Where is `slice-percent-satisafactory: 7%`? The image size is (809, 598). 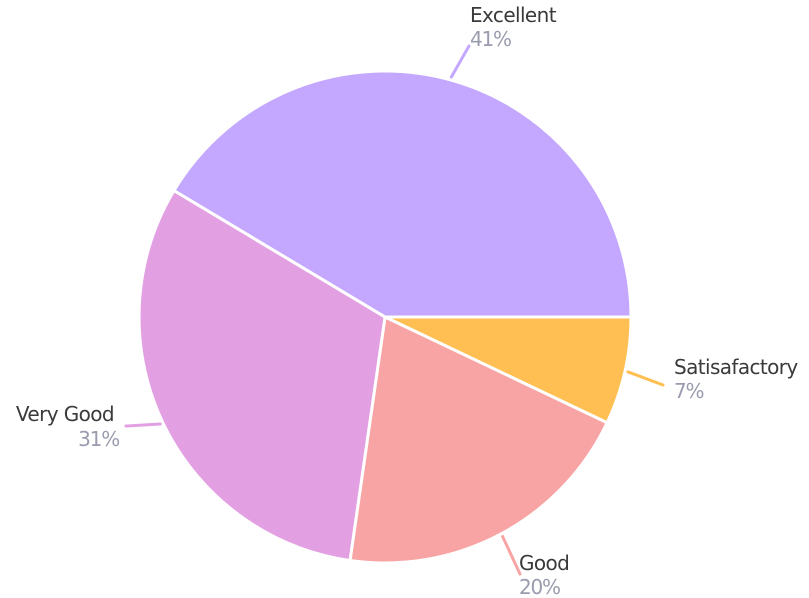
slice-percent-satisafactory: 7% is located at coordinates (689, 391).